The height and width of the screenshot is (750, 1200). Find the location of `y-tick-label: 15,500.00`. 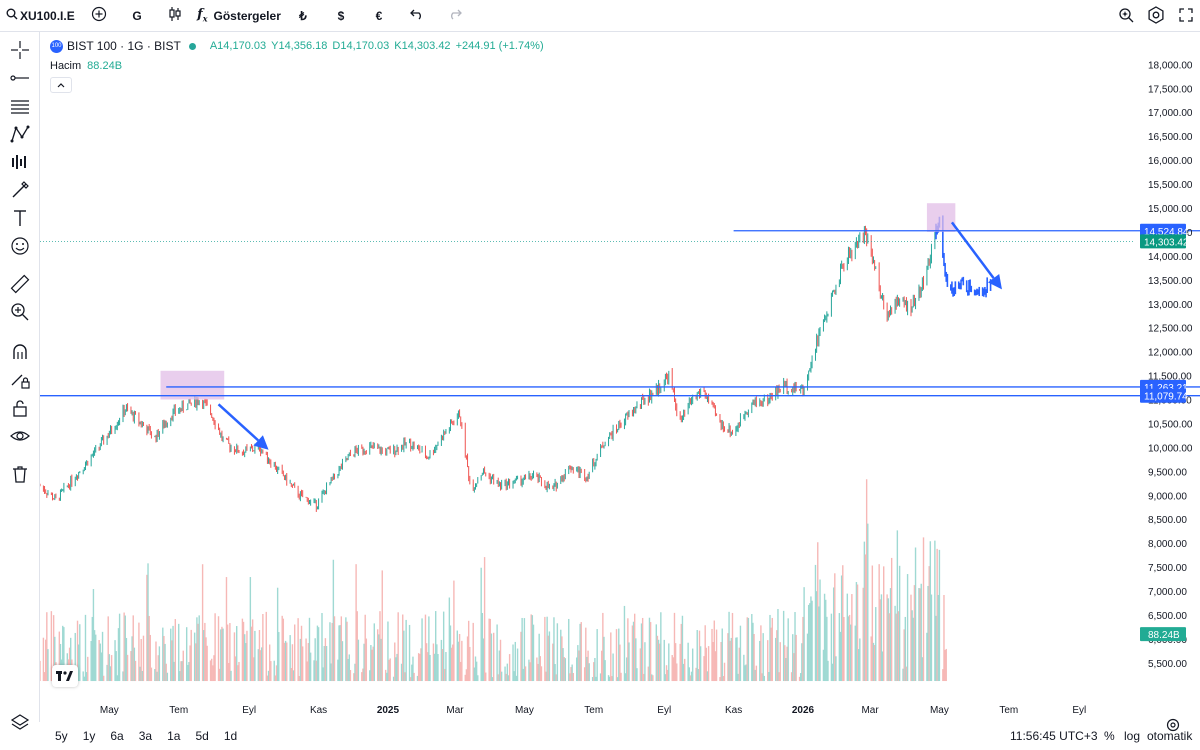

y-tick-label: 15,500.00 is located at coordinates (1170, 185).